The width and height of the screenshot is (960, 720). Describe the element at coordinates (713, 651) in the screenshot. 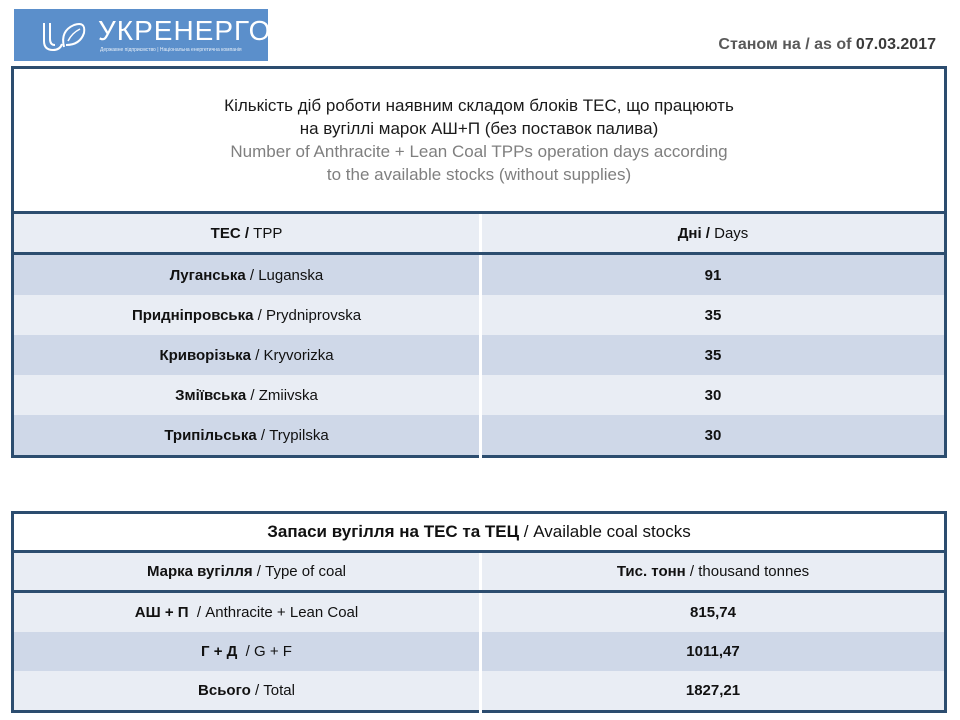

I see `stock-value: 1011,47` at that location.